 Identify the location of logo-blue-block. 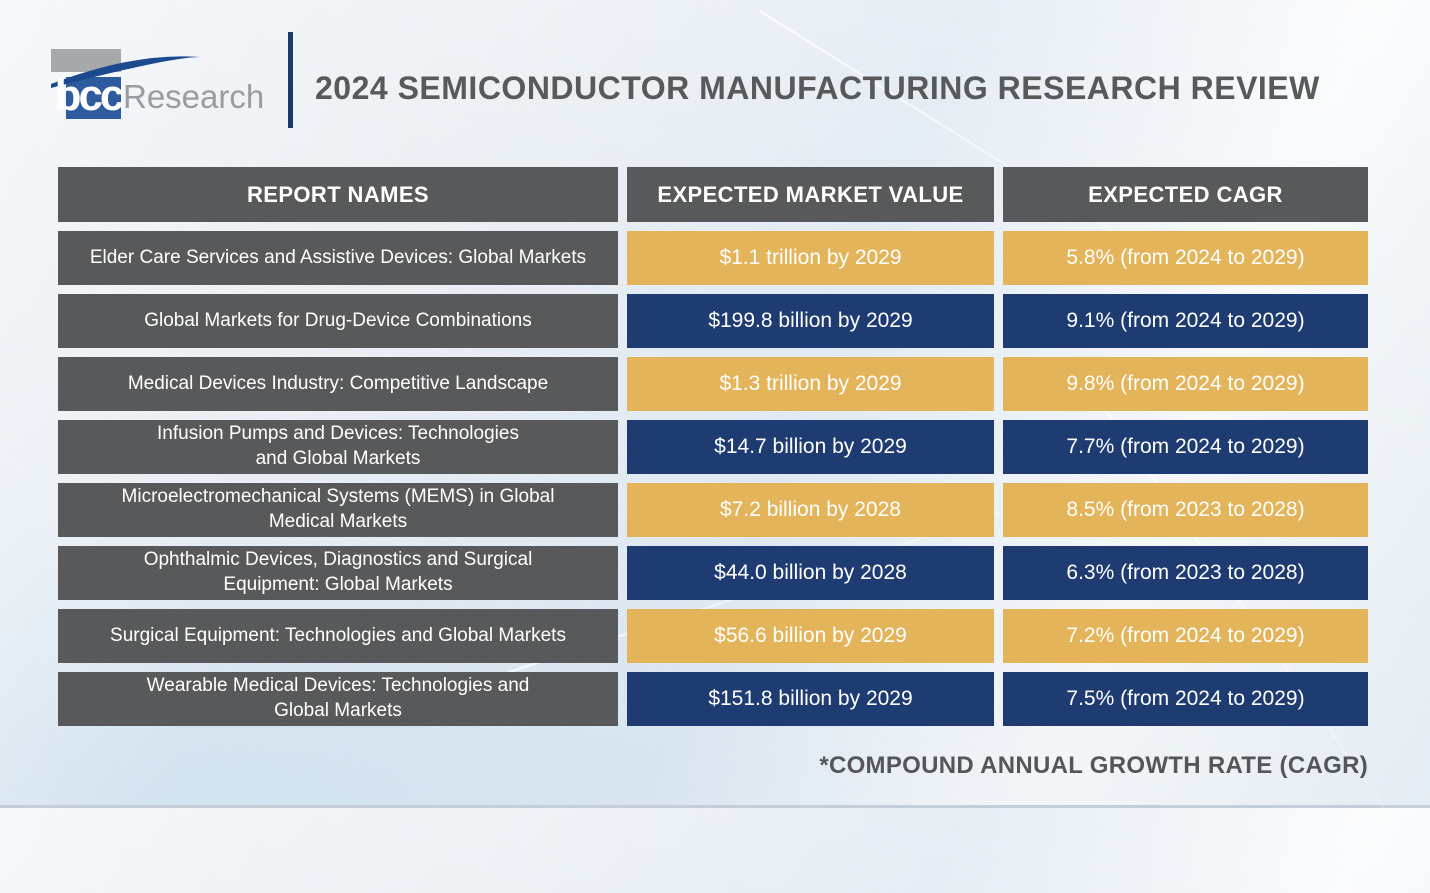
(93, 98).